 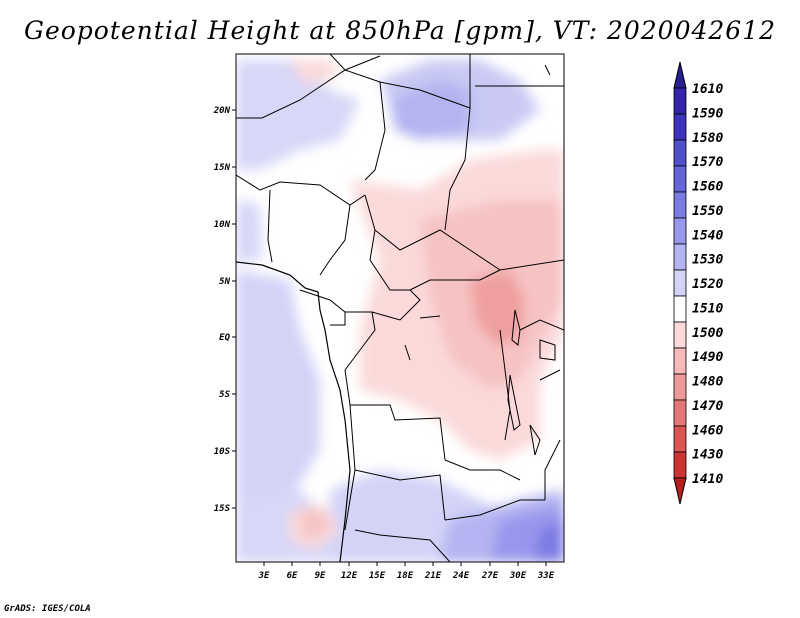 I want to click on colorbar-label: 1570, so click(x=707, y=162).